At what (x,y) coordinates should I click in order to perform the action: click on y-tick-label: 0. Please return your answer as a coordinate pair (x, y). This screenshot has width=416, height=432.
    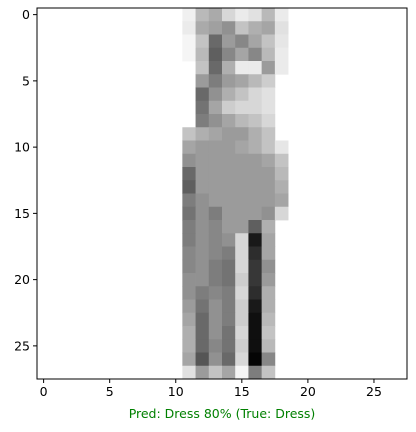
    Looking at the image, I should click on (26, 14).